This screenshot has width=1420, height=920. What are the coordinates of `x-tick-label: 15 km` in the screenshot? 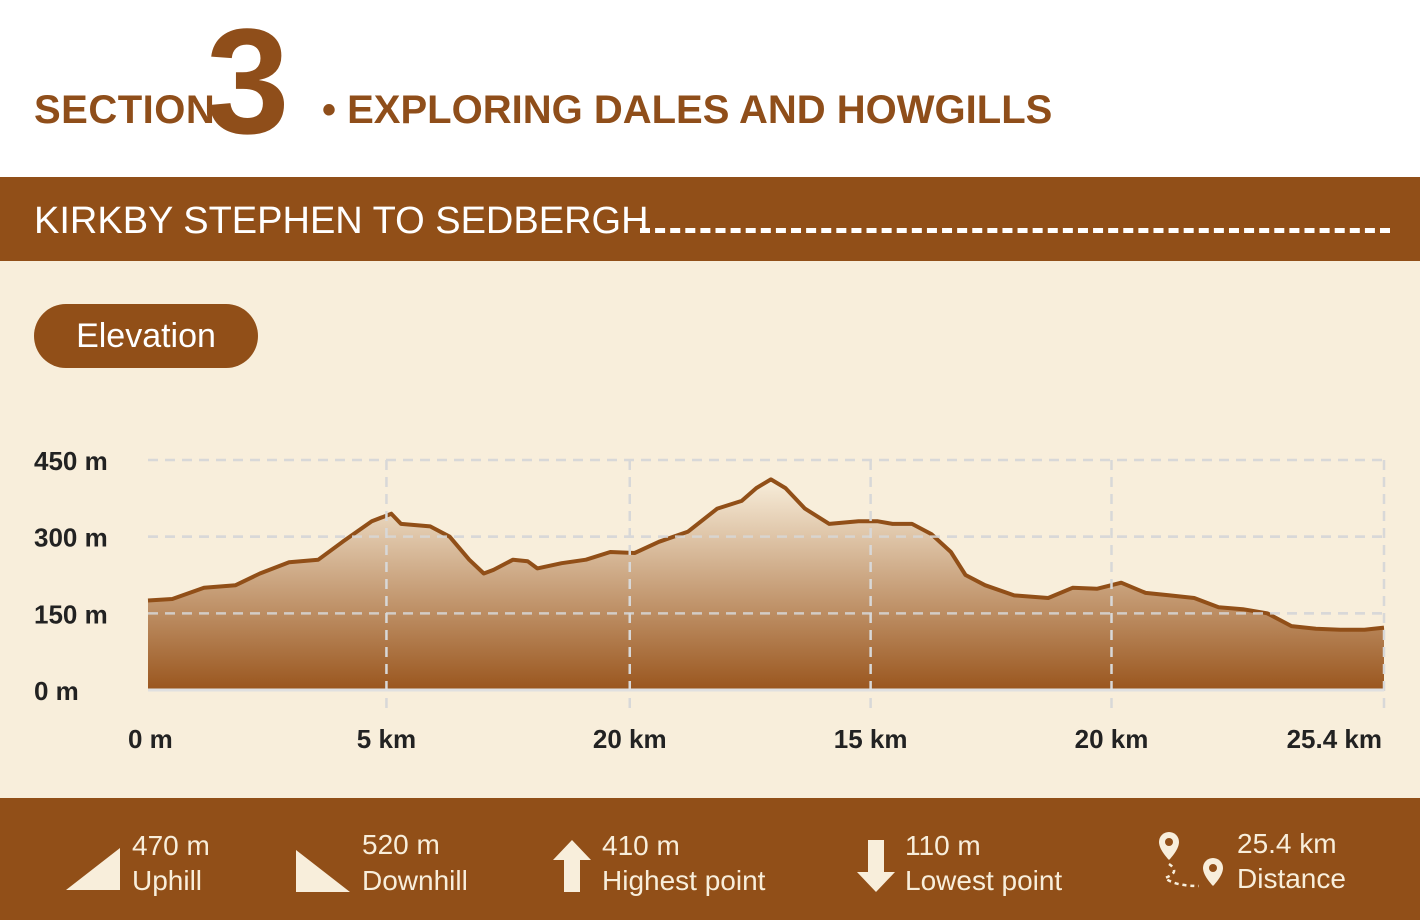 It's located at (871, 739).